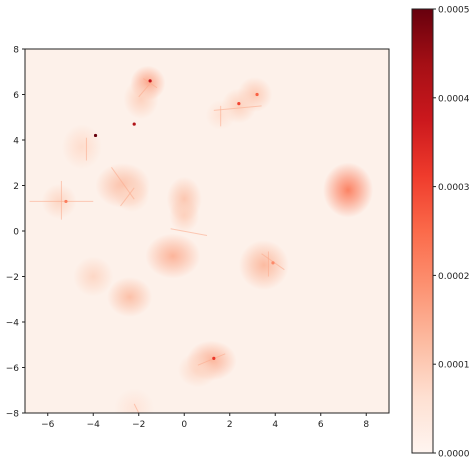 This screenshot has width=474, height=464. Describe the element at coordinates (12, 278) in the screenshot. I see `y-tick-label: −2` at that location.